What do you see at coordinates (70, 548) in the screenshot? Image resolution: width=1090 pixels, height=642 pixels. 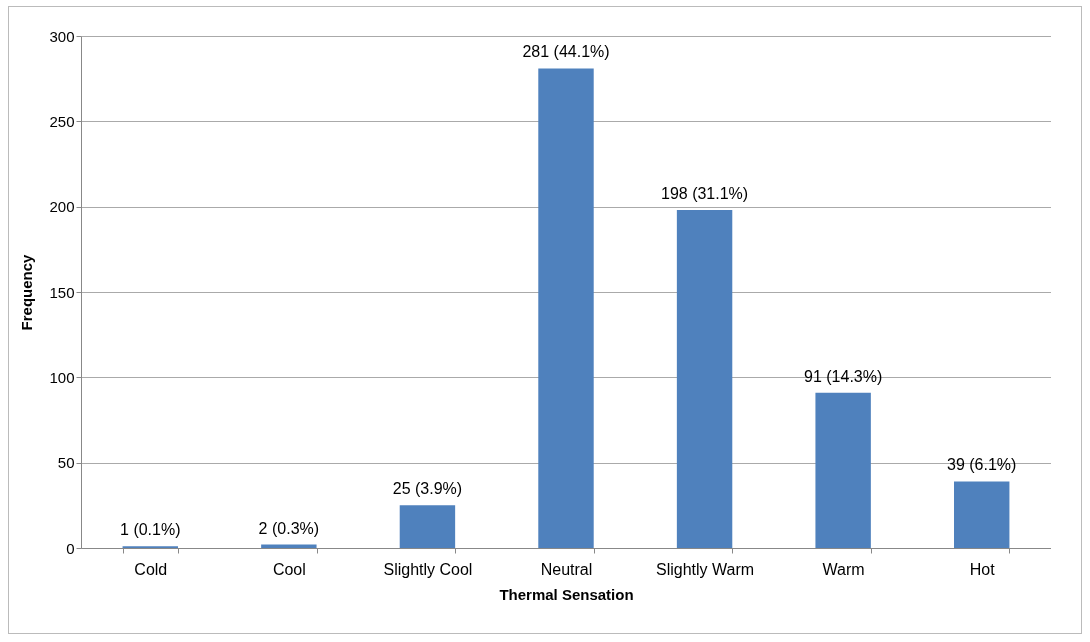 I see `y-tick-label: 0` at bounding box center [70, 548].